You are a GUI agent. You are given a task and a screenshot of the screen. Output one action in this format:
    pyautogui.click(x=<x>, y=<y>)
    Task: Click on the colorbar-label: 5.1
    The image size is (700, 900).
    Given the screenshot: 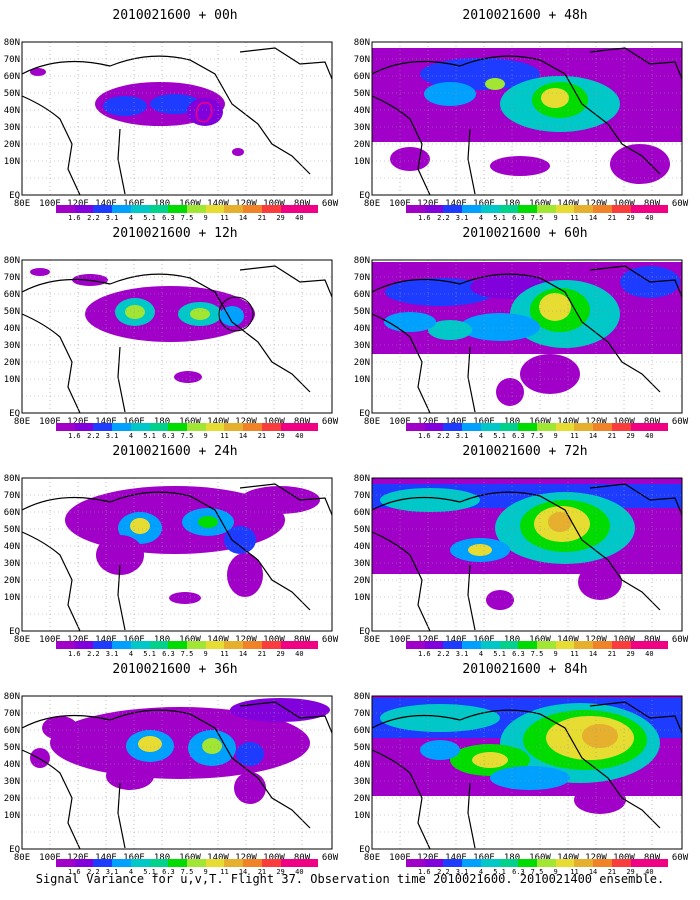 What is the action you would take?
    pyautogui.click(x=149, y=654)
    